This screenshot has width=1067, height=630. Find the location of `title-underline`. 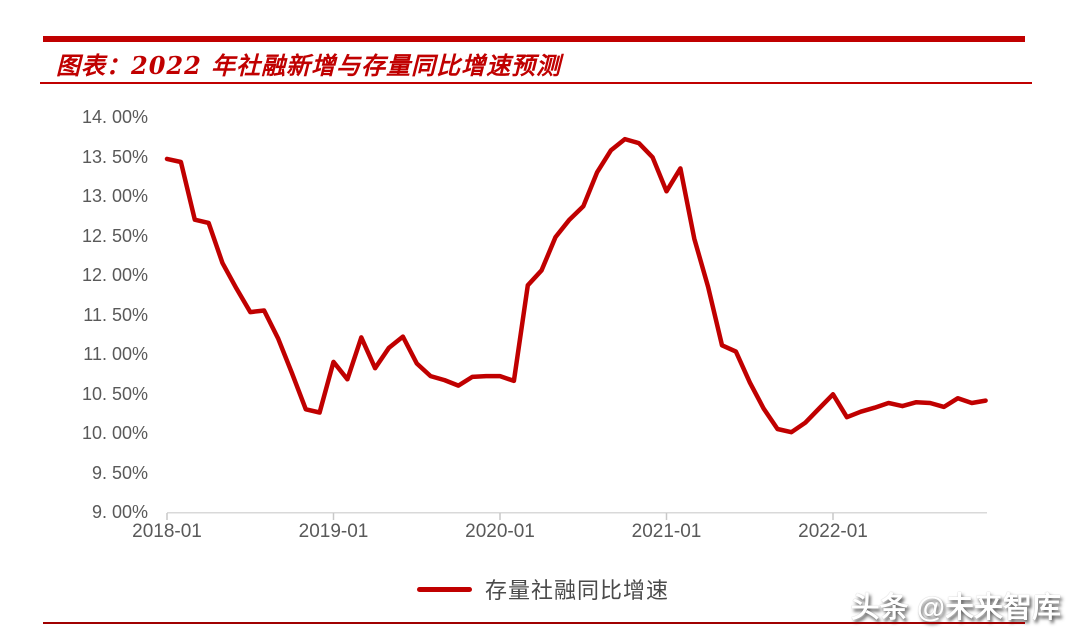

title-underline is located at coordinates (536, 83).